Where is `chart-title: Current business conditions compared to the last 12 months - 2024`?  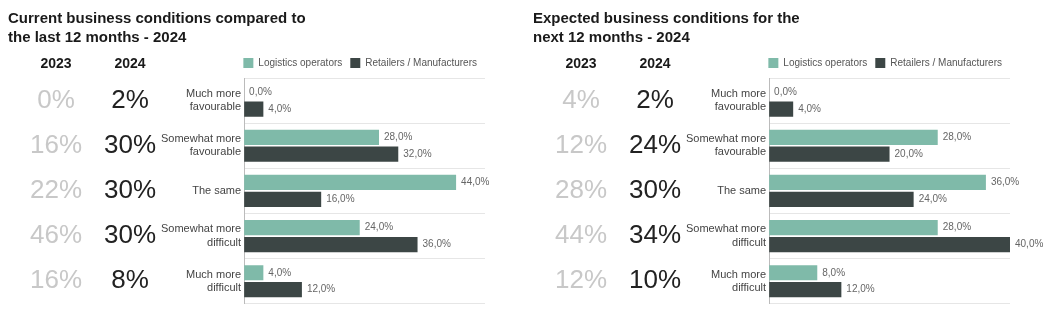
chart-title: Current business conditions compared to the last 12 months - 2024 is located at coordinates (157, 27).